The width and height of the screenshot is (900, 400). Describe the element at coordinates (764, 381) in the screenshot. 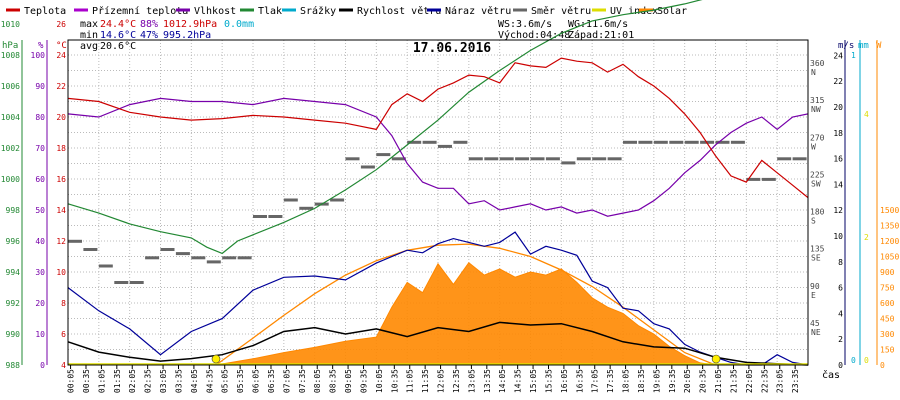

I see `x-tick-label: 22:35` at that location.